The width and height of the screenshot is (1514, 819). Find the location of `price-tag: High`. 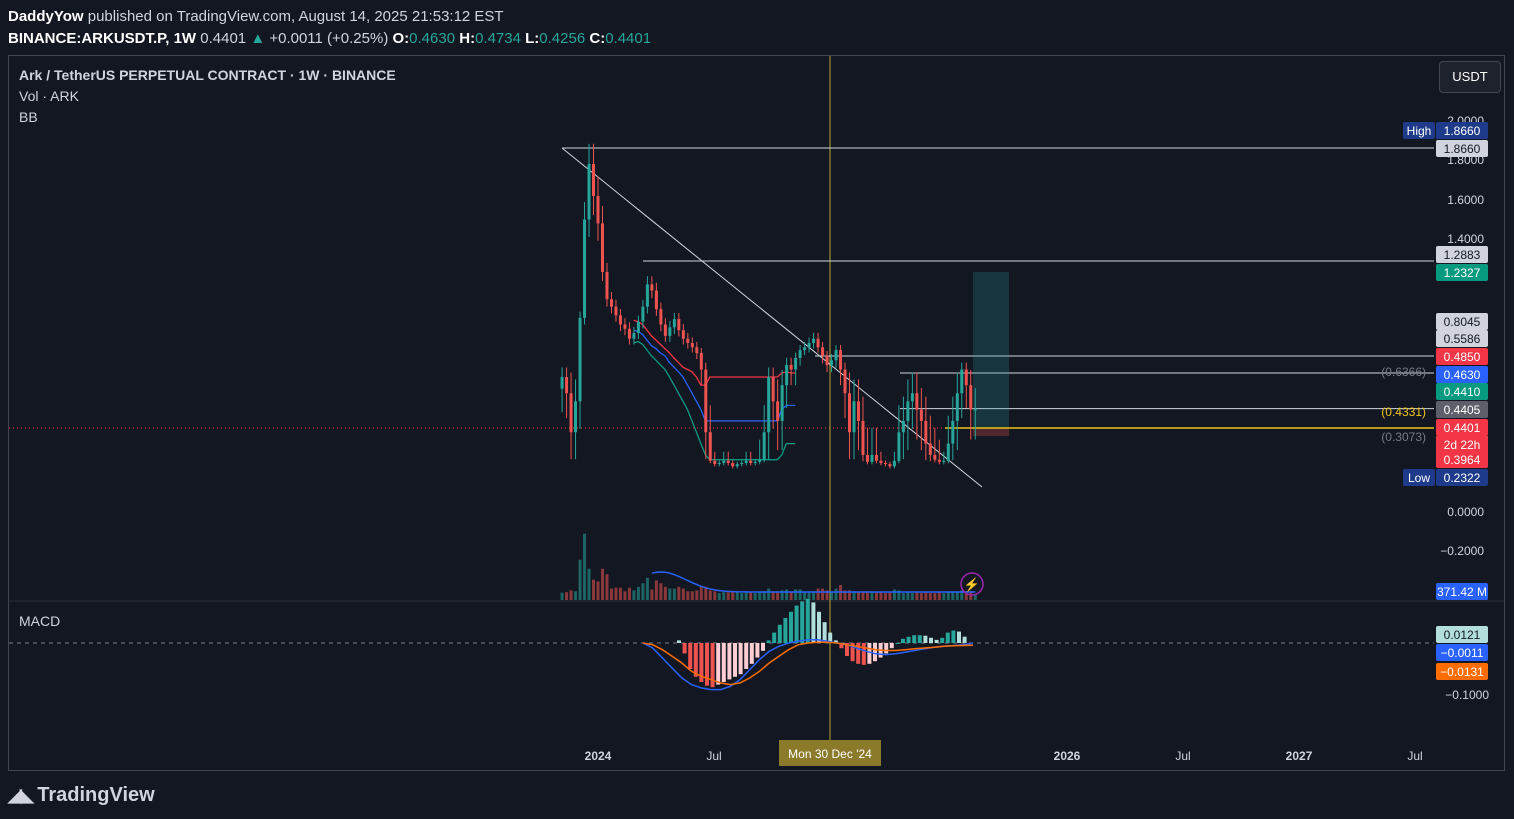

price-tag: High is located at coordinates (1419, 131).